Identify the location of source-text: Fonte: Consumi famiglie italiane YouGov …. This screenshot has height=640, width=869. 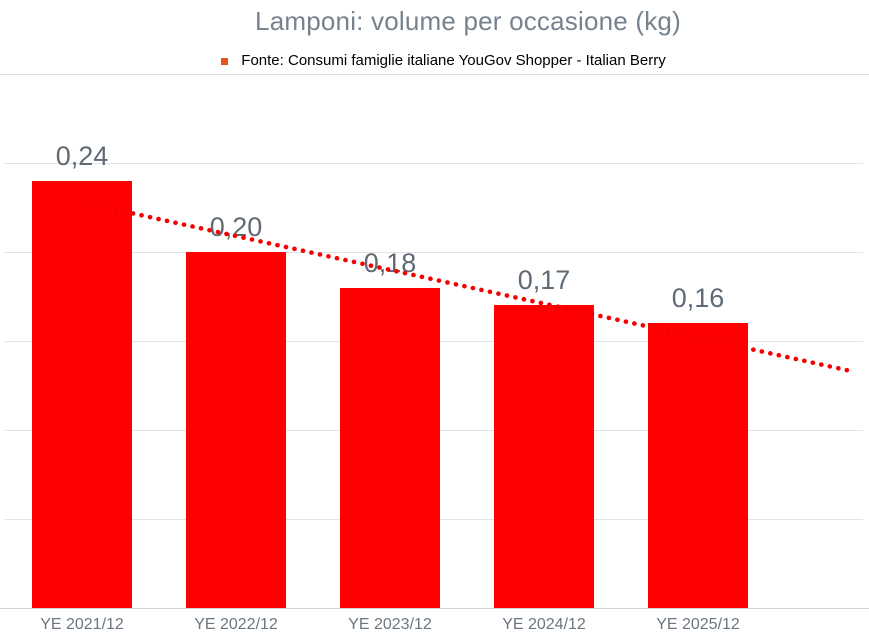
(453, 60).